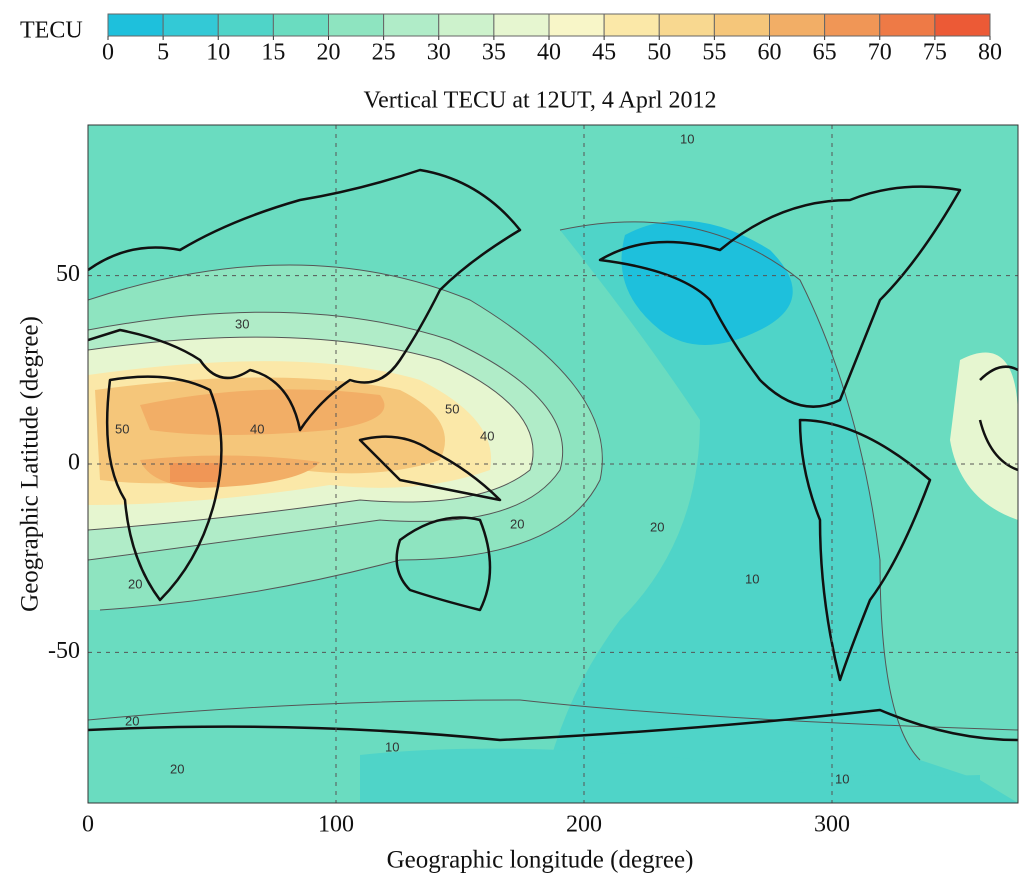  What do you see at coordinates (439, 53) in the screenshot?
I see `colorbar-tick-label: 30` at bounding box center [439, 53].